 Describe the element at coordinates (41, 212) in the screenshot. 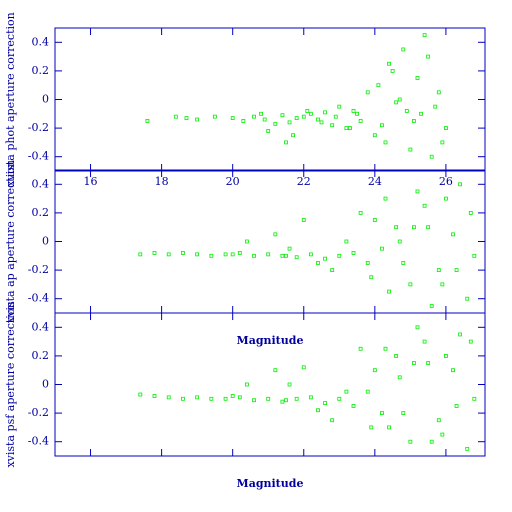

I see `y-tick-label: 0.2` at that location.